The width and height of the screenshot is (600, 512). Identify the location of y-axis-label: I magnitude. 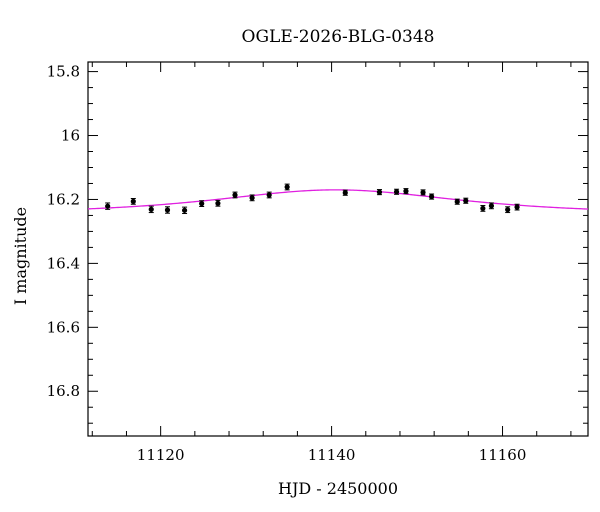
(20, 256).